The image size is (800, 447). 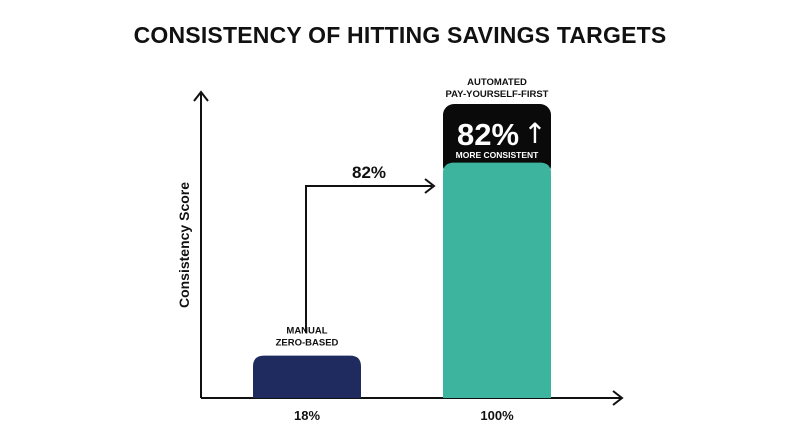 I want to click on callout-value: 82%, so click(x=488, y=134).